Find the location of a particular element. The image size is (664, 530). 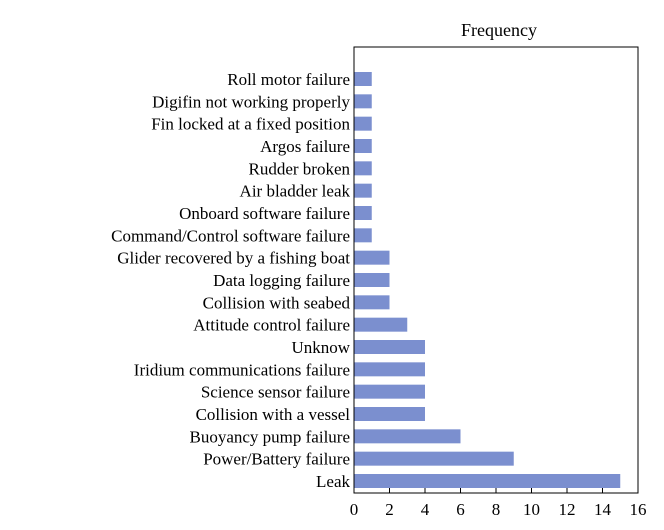

x-tick-label: 16 is located at coordinates (638, 509).